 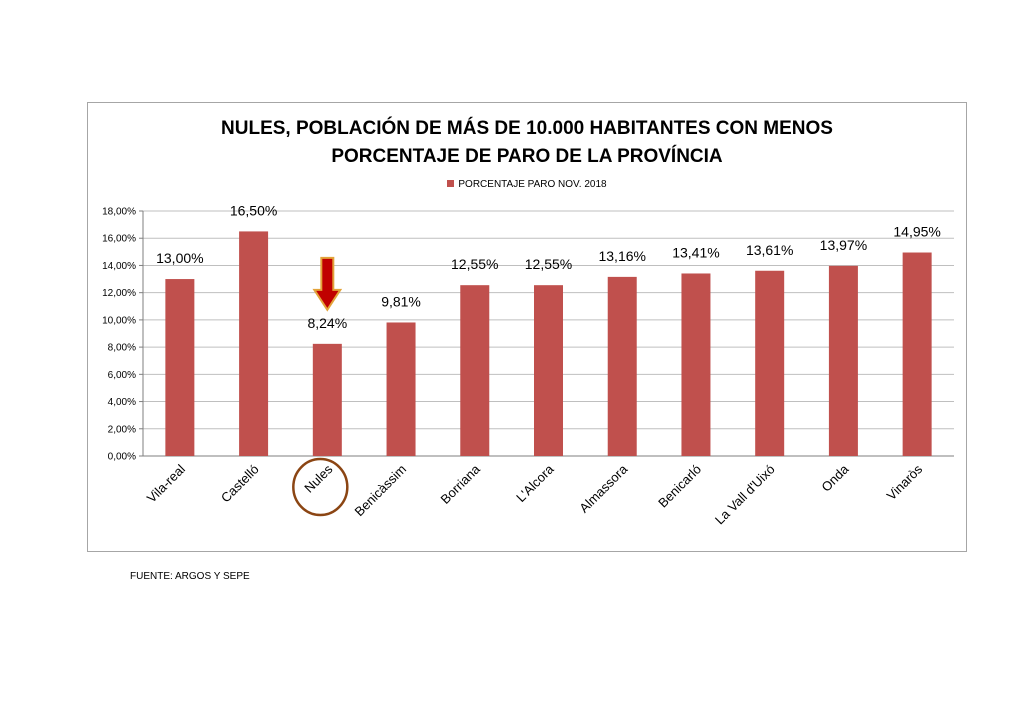 What do you see at coordinates (835, 478) in the screenshot?
I see `category-label: Onda` at bounding box center [835, 478].